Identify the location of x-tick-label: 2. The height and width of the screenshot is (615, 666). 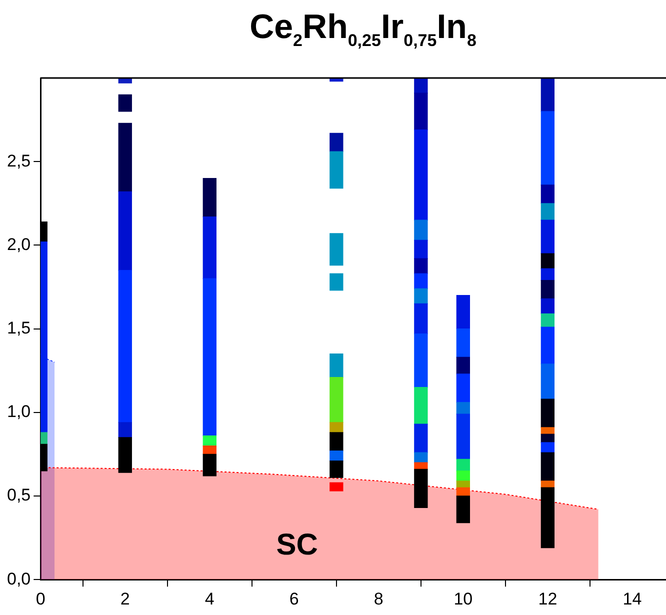
(125, 598).